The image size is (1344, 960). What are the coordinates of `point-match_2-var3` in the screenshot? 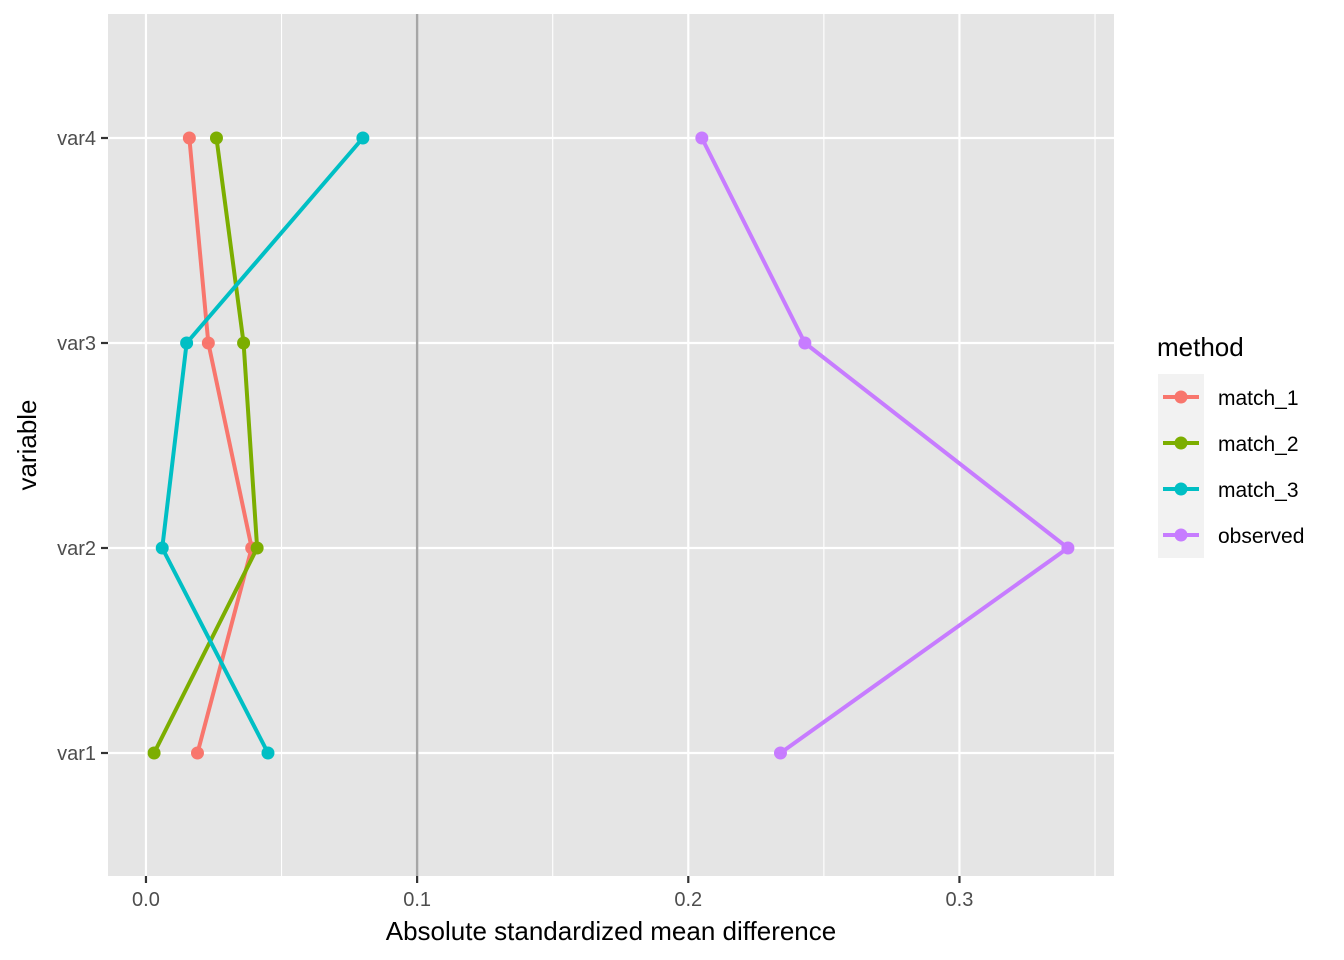 It's located at (244, 343).